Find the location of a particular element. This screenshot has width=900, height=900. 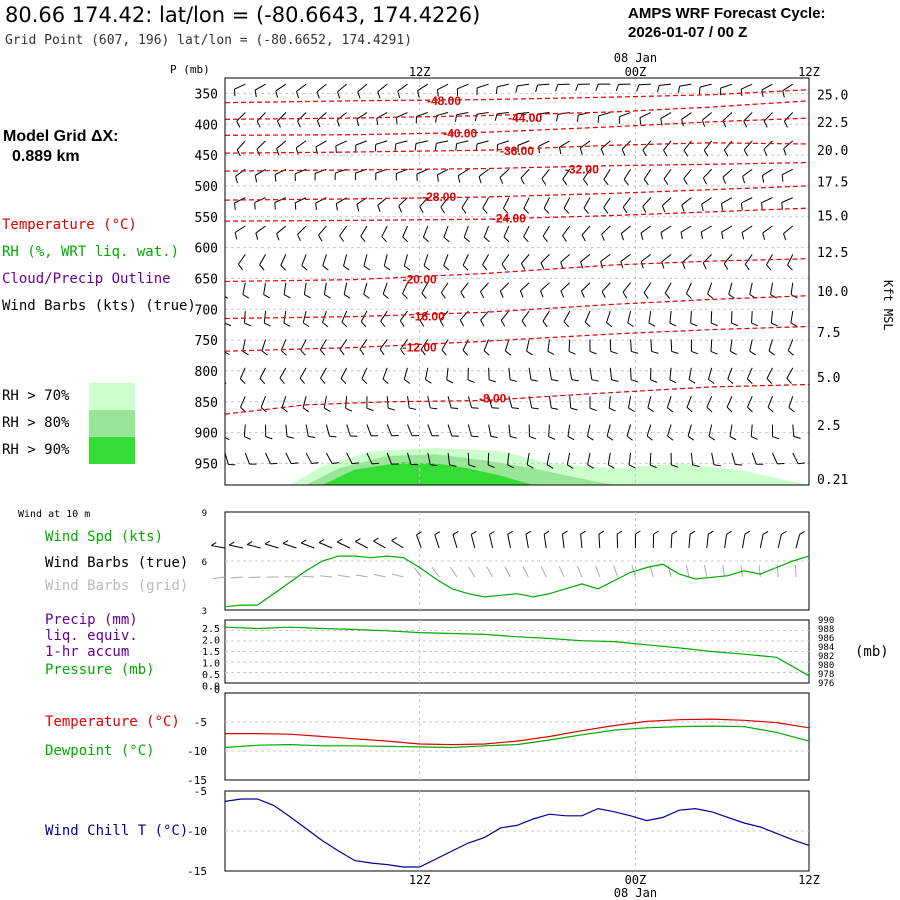

temp-tick-label: -5 is located at coordinates (200, 722).